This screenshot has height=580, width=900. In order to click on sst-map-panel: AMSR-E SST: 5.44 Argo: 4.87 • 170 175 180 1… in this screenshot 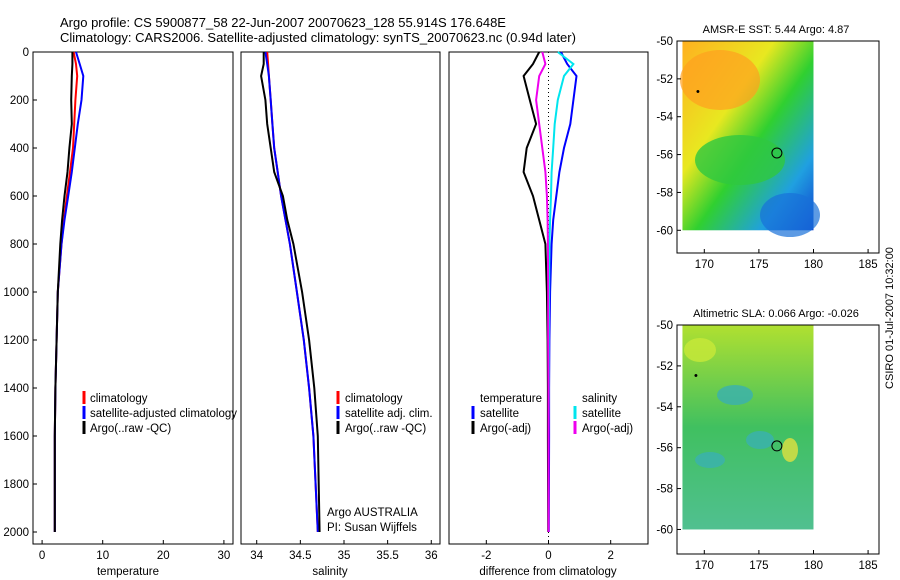, I will do `click(768, 147)`.